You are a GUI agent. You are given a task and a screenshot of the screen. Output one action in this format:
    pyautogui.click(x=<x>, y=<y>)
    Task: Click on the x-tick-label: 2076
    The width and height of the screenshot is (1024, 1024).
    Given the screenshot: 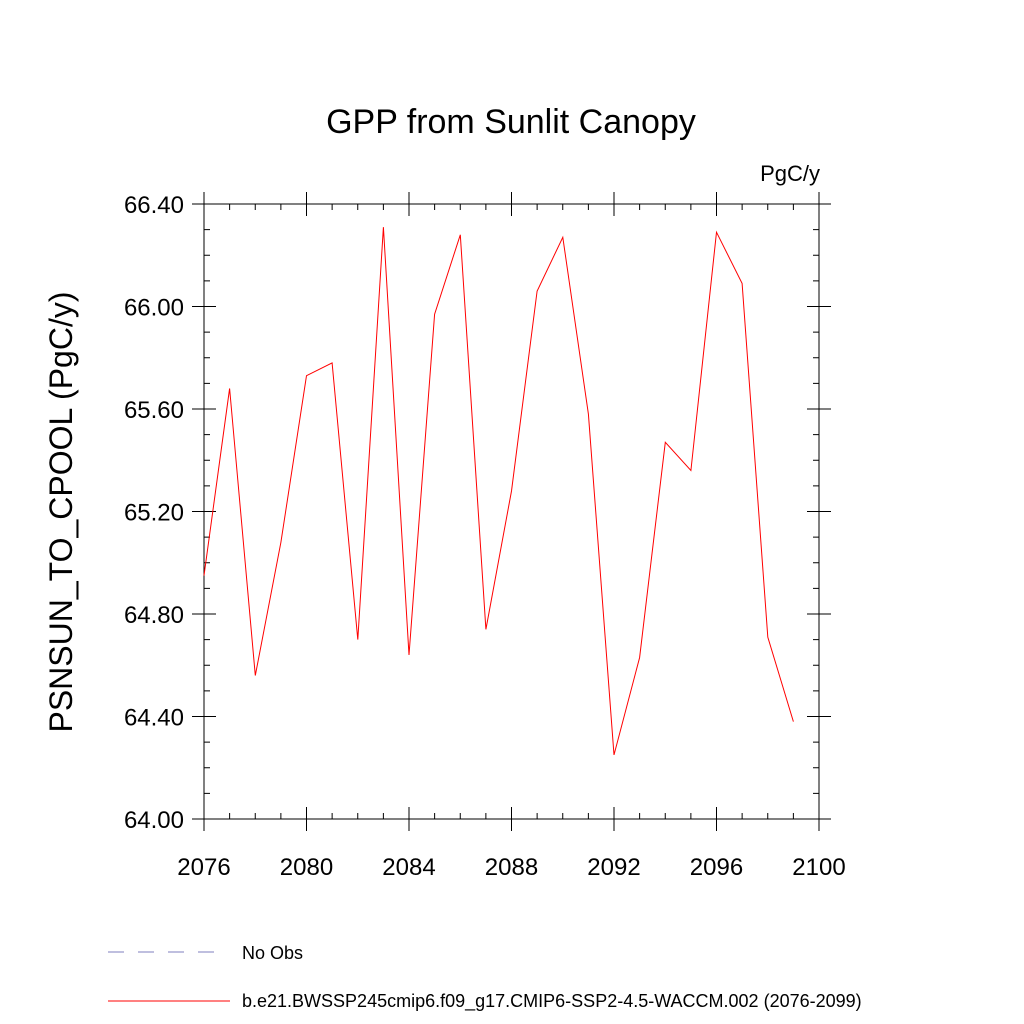 What is the action you would take?
    pyautogui.click(x=203, y=867)
    